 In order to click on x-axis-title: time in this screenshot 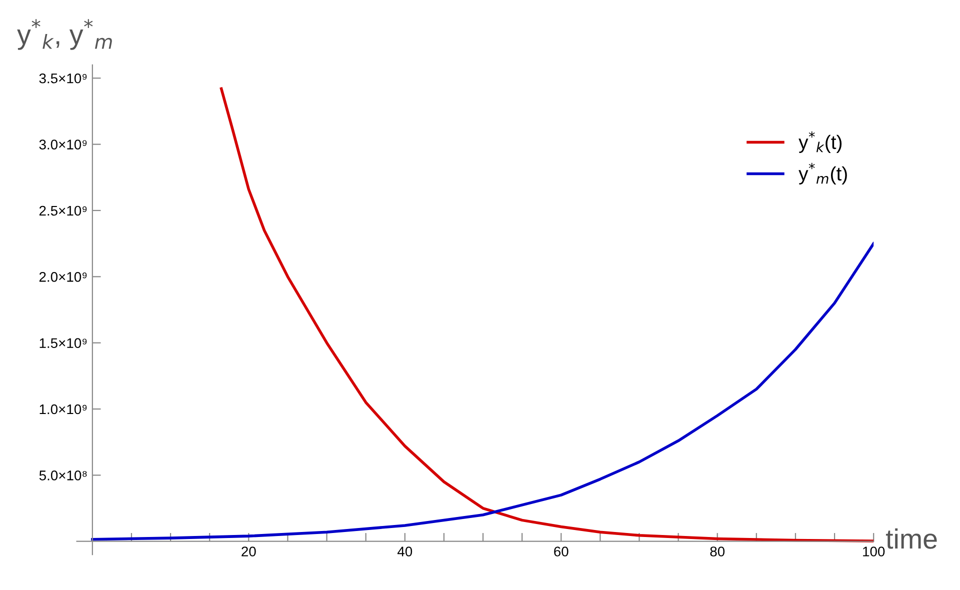, I will do `click(911, 538)`.